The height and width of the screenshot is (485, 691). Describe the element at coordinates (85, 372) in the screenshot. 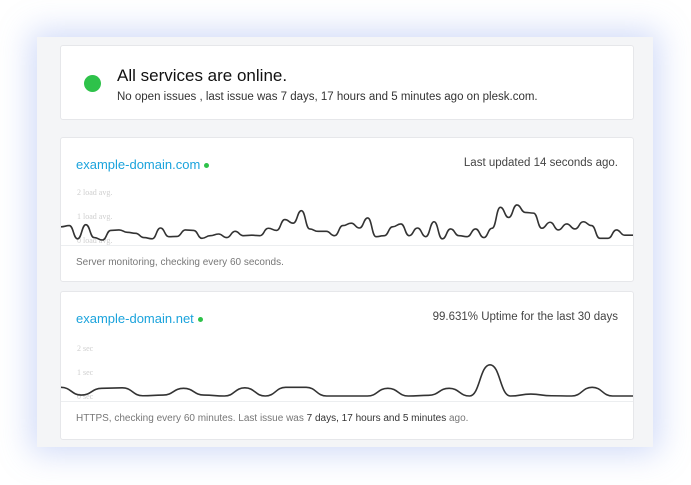

I see `y-tick-label: 1 sec` at that location.